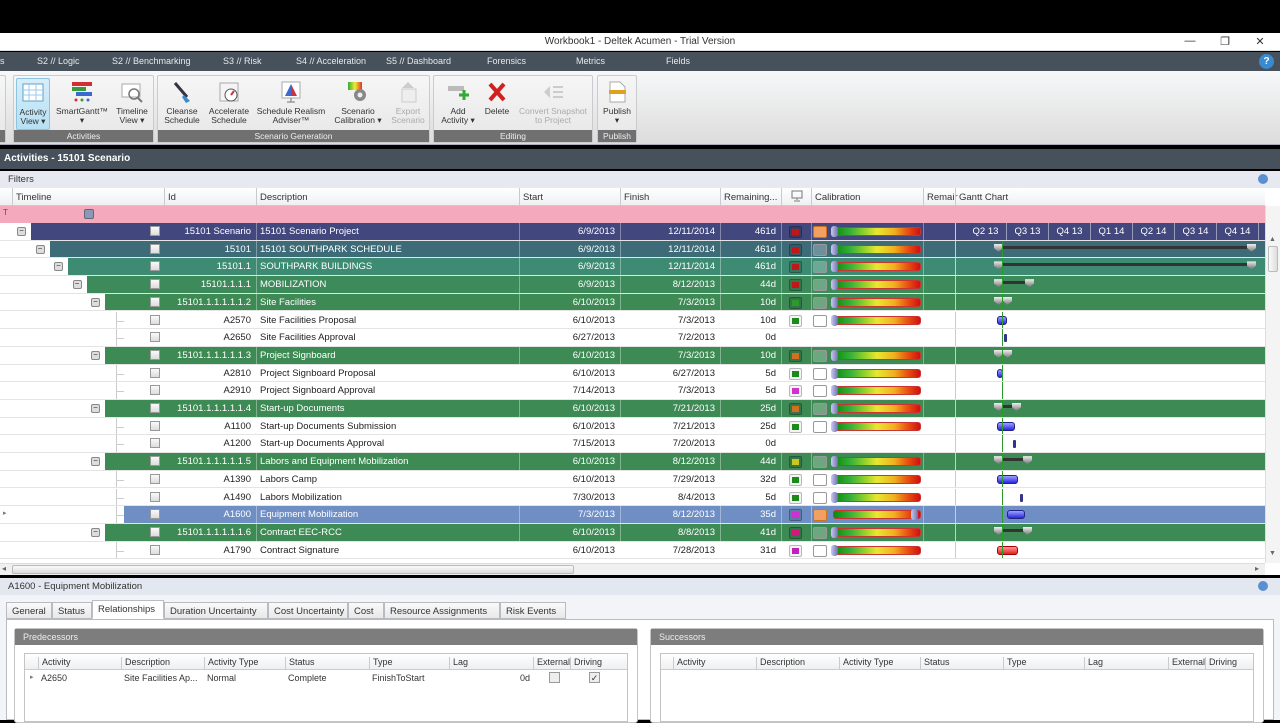 The image size is (1280, 723). Describe the element at coordinates (34, 197) in the screenshot. I see `col-timeline: Timeline` at that location.